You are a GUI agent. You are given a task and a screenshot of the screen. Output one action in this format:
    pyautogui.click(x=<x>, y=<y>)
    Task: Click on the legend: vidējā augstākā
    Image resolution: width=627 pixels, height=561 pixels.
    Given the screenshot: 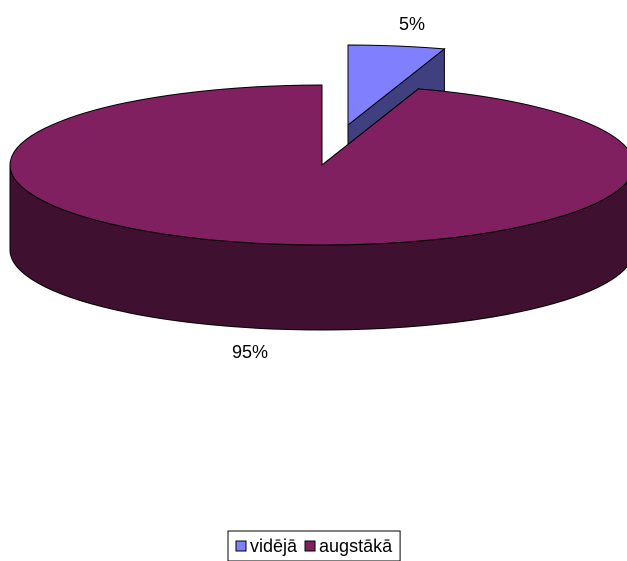 What is the action you would take?
    pyautogui.click(x=314, y=545)
    